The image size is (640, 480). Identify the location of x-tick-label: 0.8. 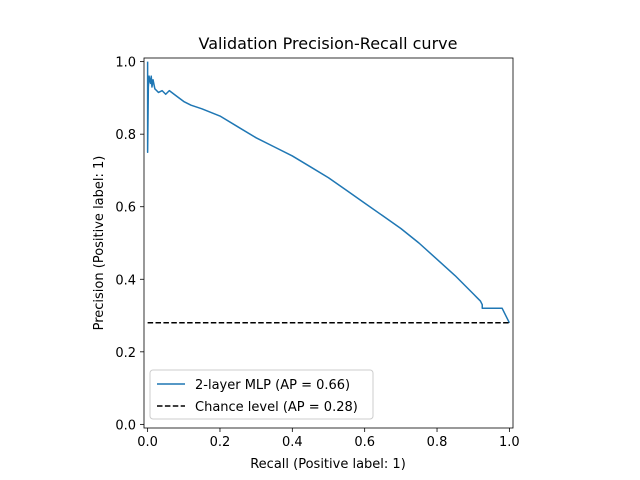
(437, 442).